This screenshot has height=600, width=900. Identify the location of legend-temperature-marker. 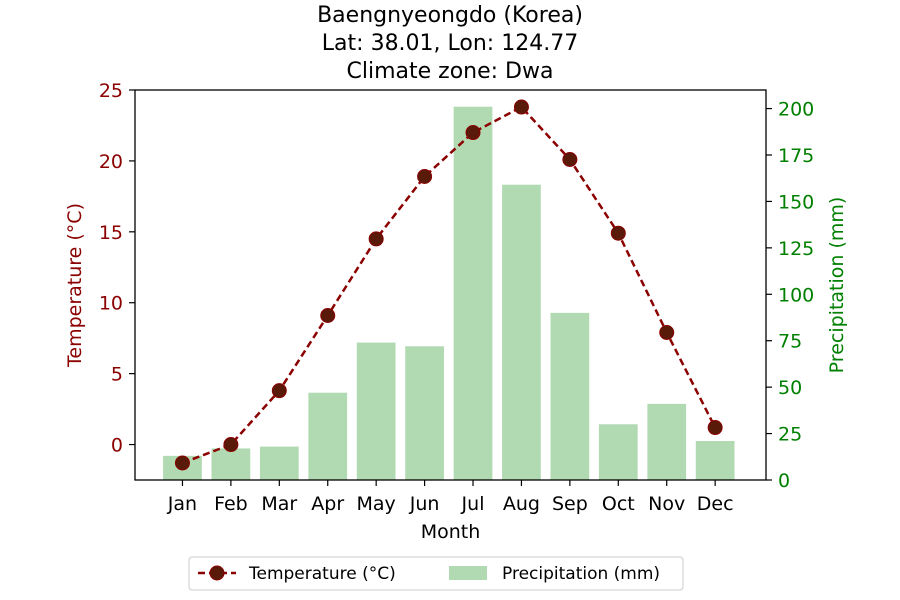
(217, 573).